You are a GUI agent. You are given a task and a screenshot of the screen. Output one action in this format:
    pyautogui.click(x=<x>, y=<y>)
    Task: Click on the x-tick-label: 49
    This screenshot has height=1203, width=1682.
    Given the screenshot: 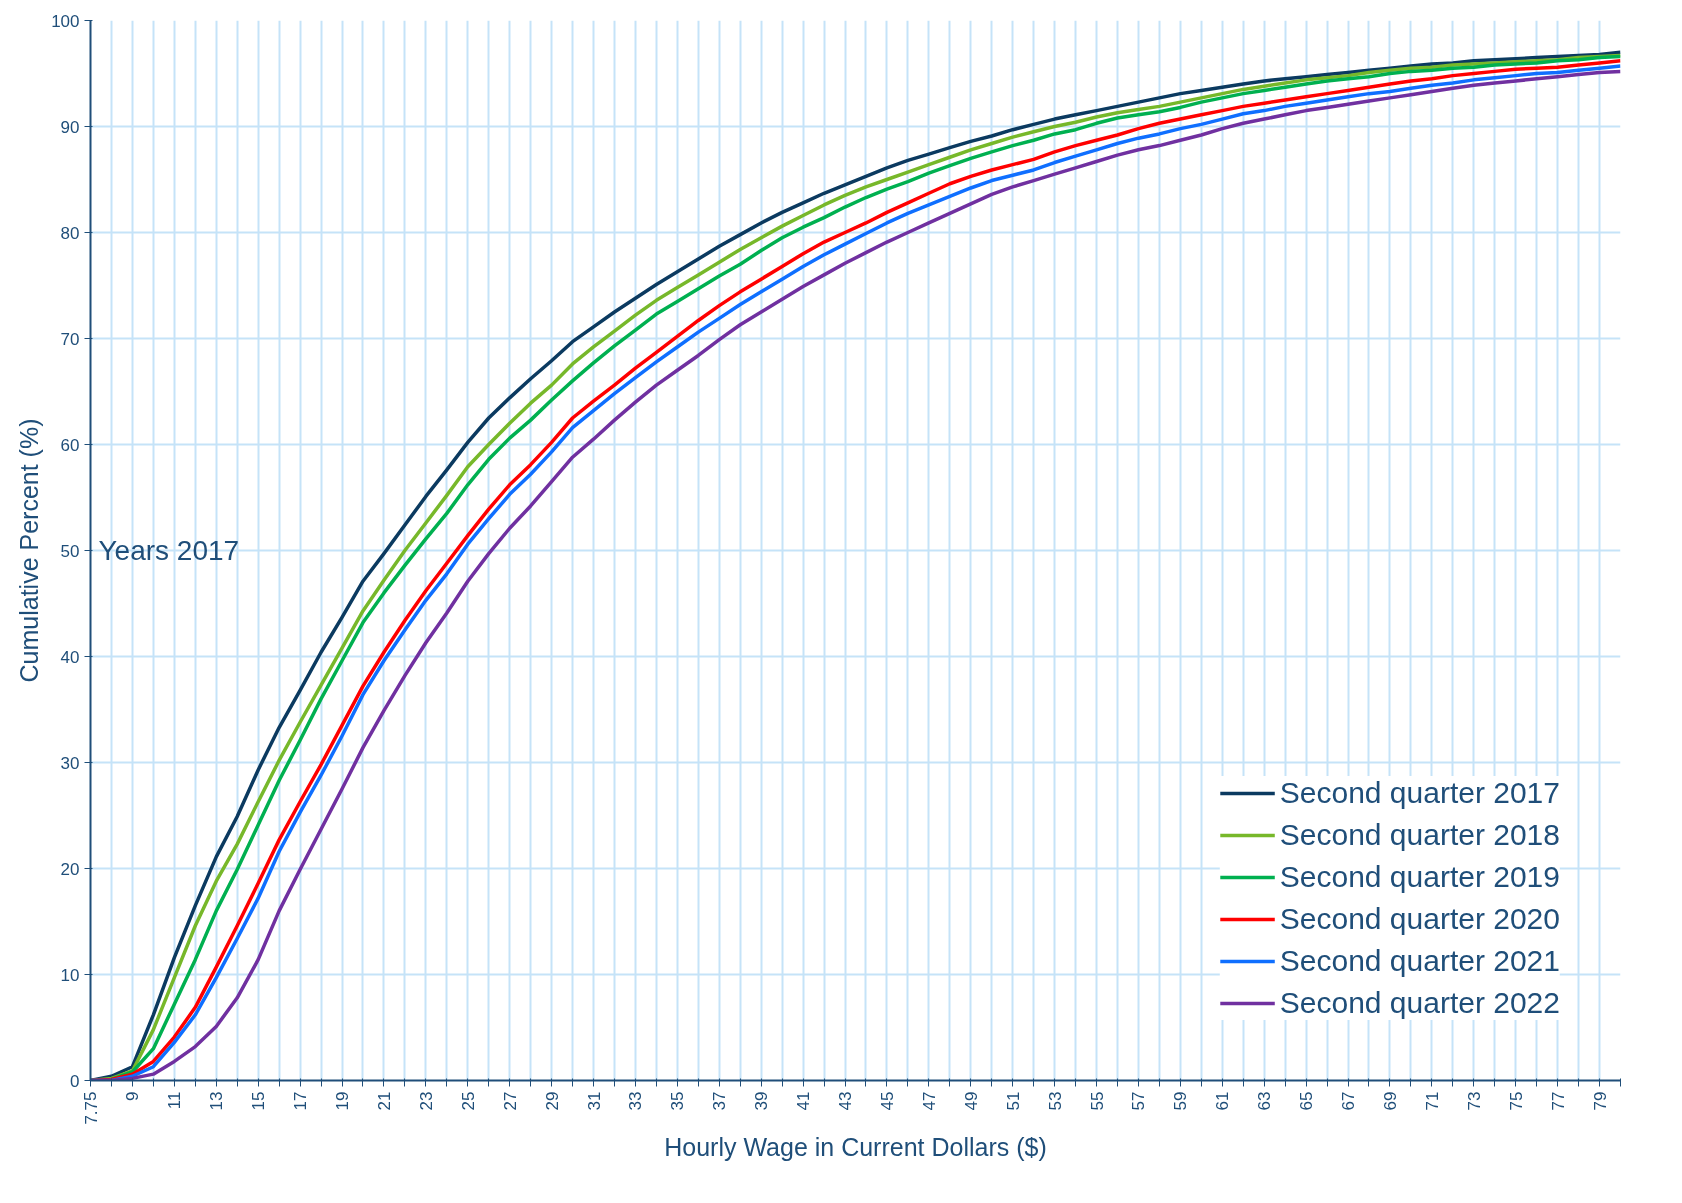 What is the action you would take?
    pyautogui.click(x=971, y=1101)
    